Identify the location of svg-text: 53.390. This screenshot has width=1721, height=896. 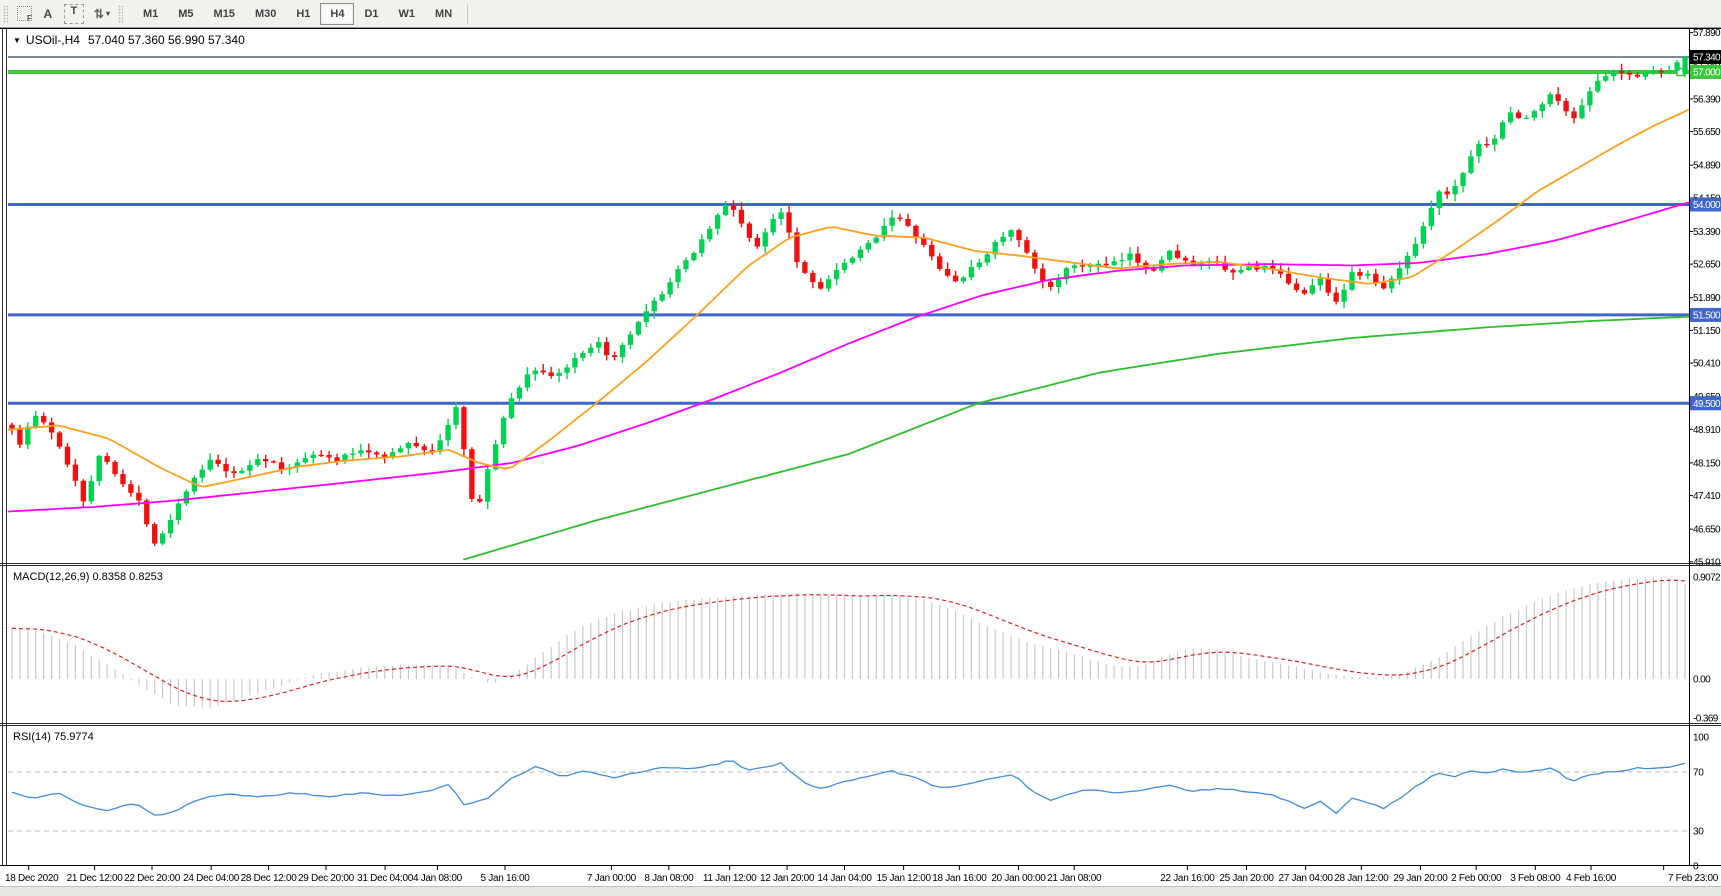
(1707, 232).